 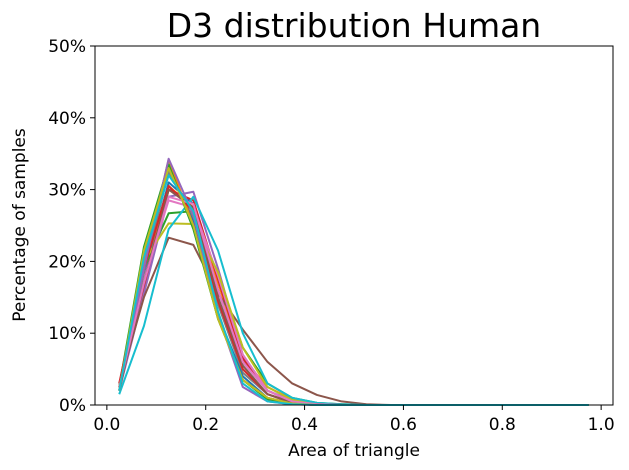 What do you see at coordinates (601, 425) in the screenshot?
I see `x-tick-label: 1.0` at bounding box center [601, 425].